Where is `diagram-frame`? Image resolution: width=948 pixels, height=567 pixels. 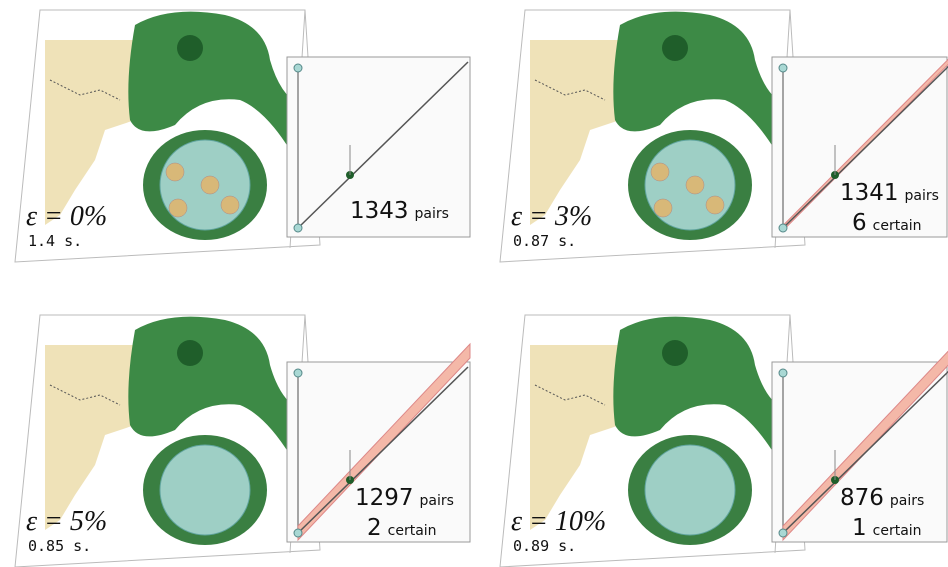 diagram-frame is located at coordinates (378, 147).